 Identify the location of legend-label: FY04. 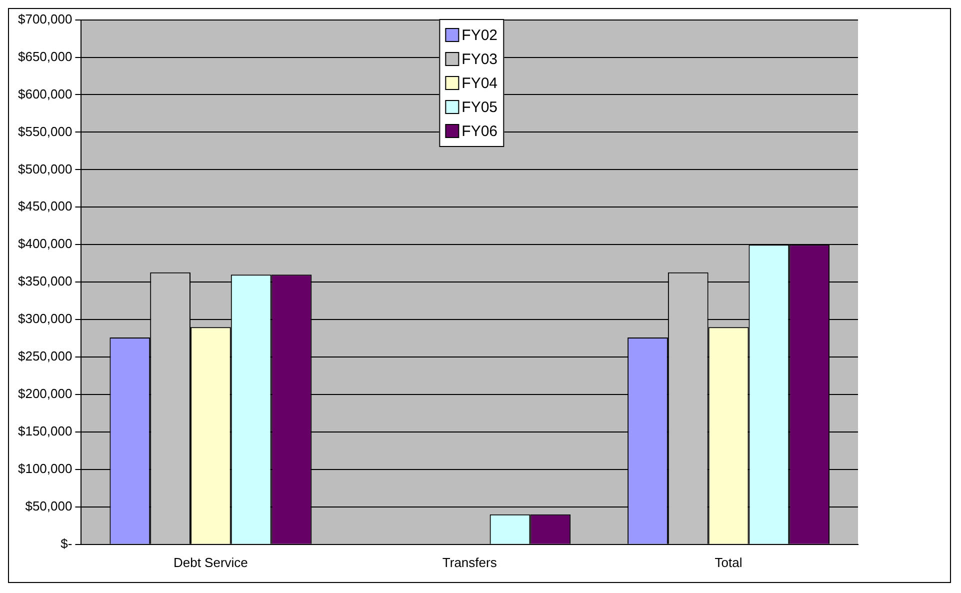
(480, 83).